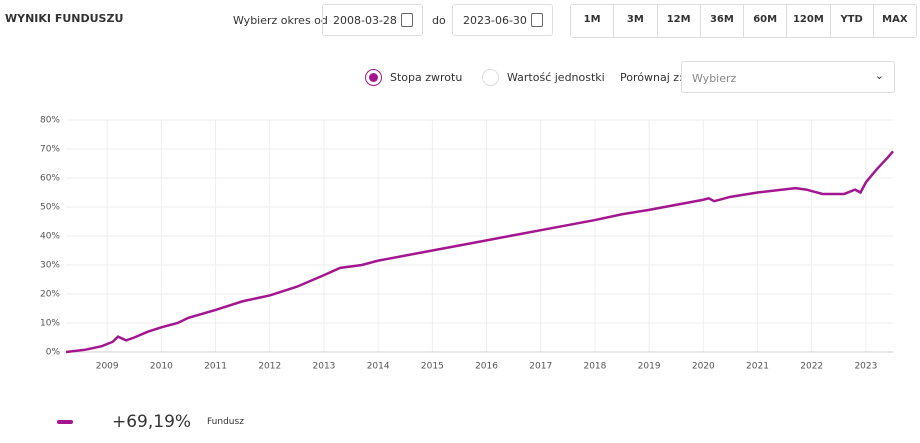 Image resolution: width=920 pixels, height=443 pixels. What do you see at coordinates (225, 422) in the screenshot?
I see `legend-name: Fundusz` at bounding box center [225, 422].